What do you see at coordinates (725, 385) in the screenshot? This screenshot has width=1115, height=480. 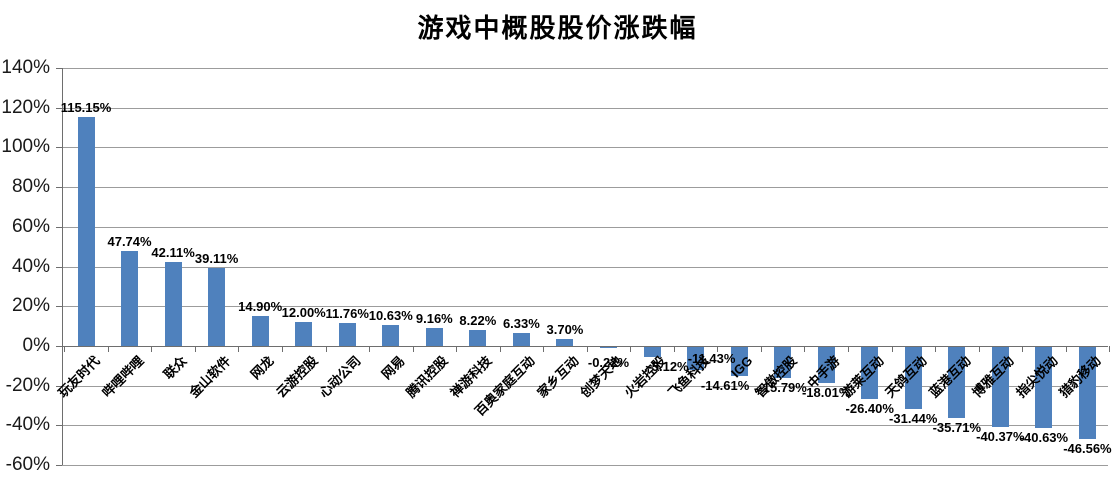 I see `data-label: -14.61%` at bounding box center [725, 385].